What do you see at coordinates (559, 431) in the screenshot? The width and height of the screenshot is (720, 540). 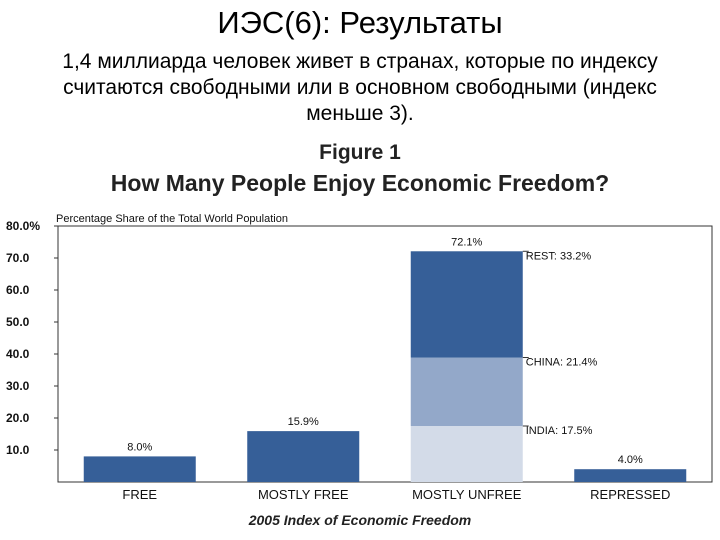 I see `segment-label-india: INDIA: 17.5%` at bounding box center [559, 431].